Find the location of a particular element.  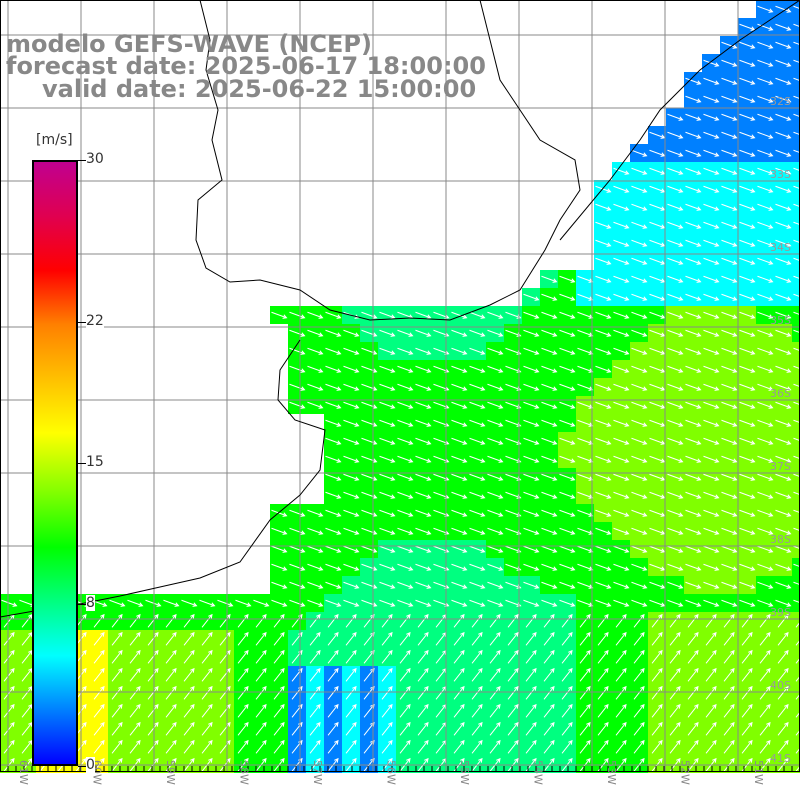

longitude-label: 53W is located at coordinates (611, 772).